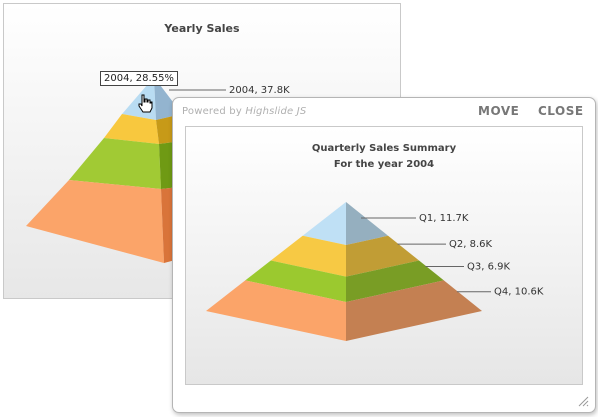 This screenshot has width=598, height=417. What do you see at coordinates (212, 111) in the screenshot?
I see `powered-by-prefix: Powered by` at bounding box center [212, 111].